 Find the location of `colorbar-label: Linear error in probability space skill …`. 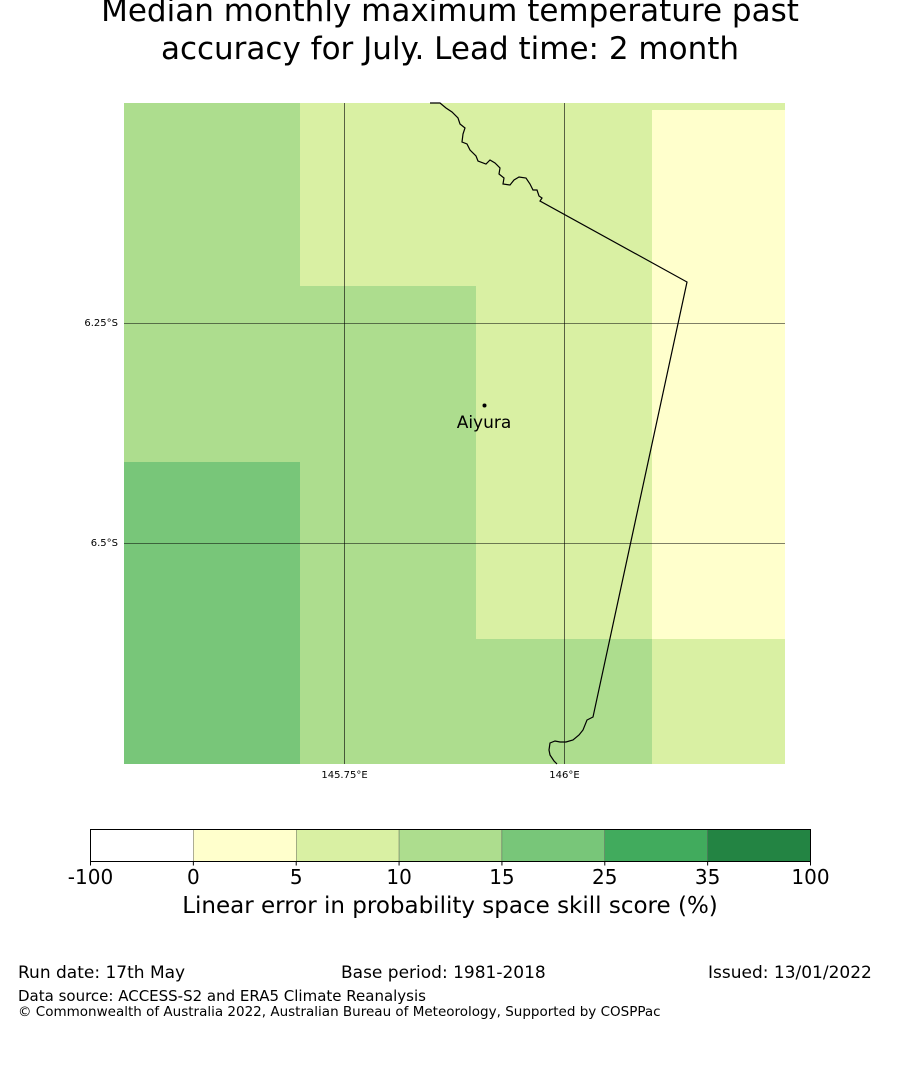

colorbar-label: Linear error in probability space skill … is located at coordinates (450, 906).